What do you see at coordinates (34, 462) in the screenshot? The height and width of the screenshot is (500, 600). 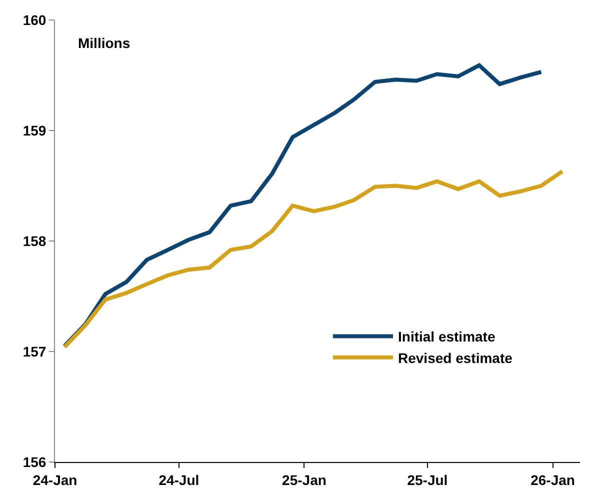 I see `y-tick-label: 156` at bounding box center [34, 462].